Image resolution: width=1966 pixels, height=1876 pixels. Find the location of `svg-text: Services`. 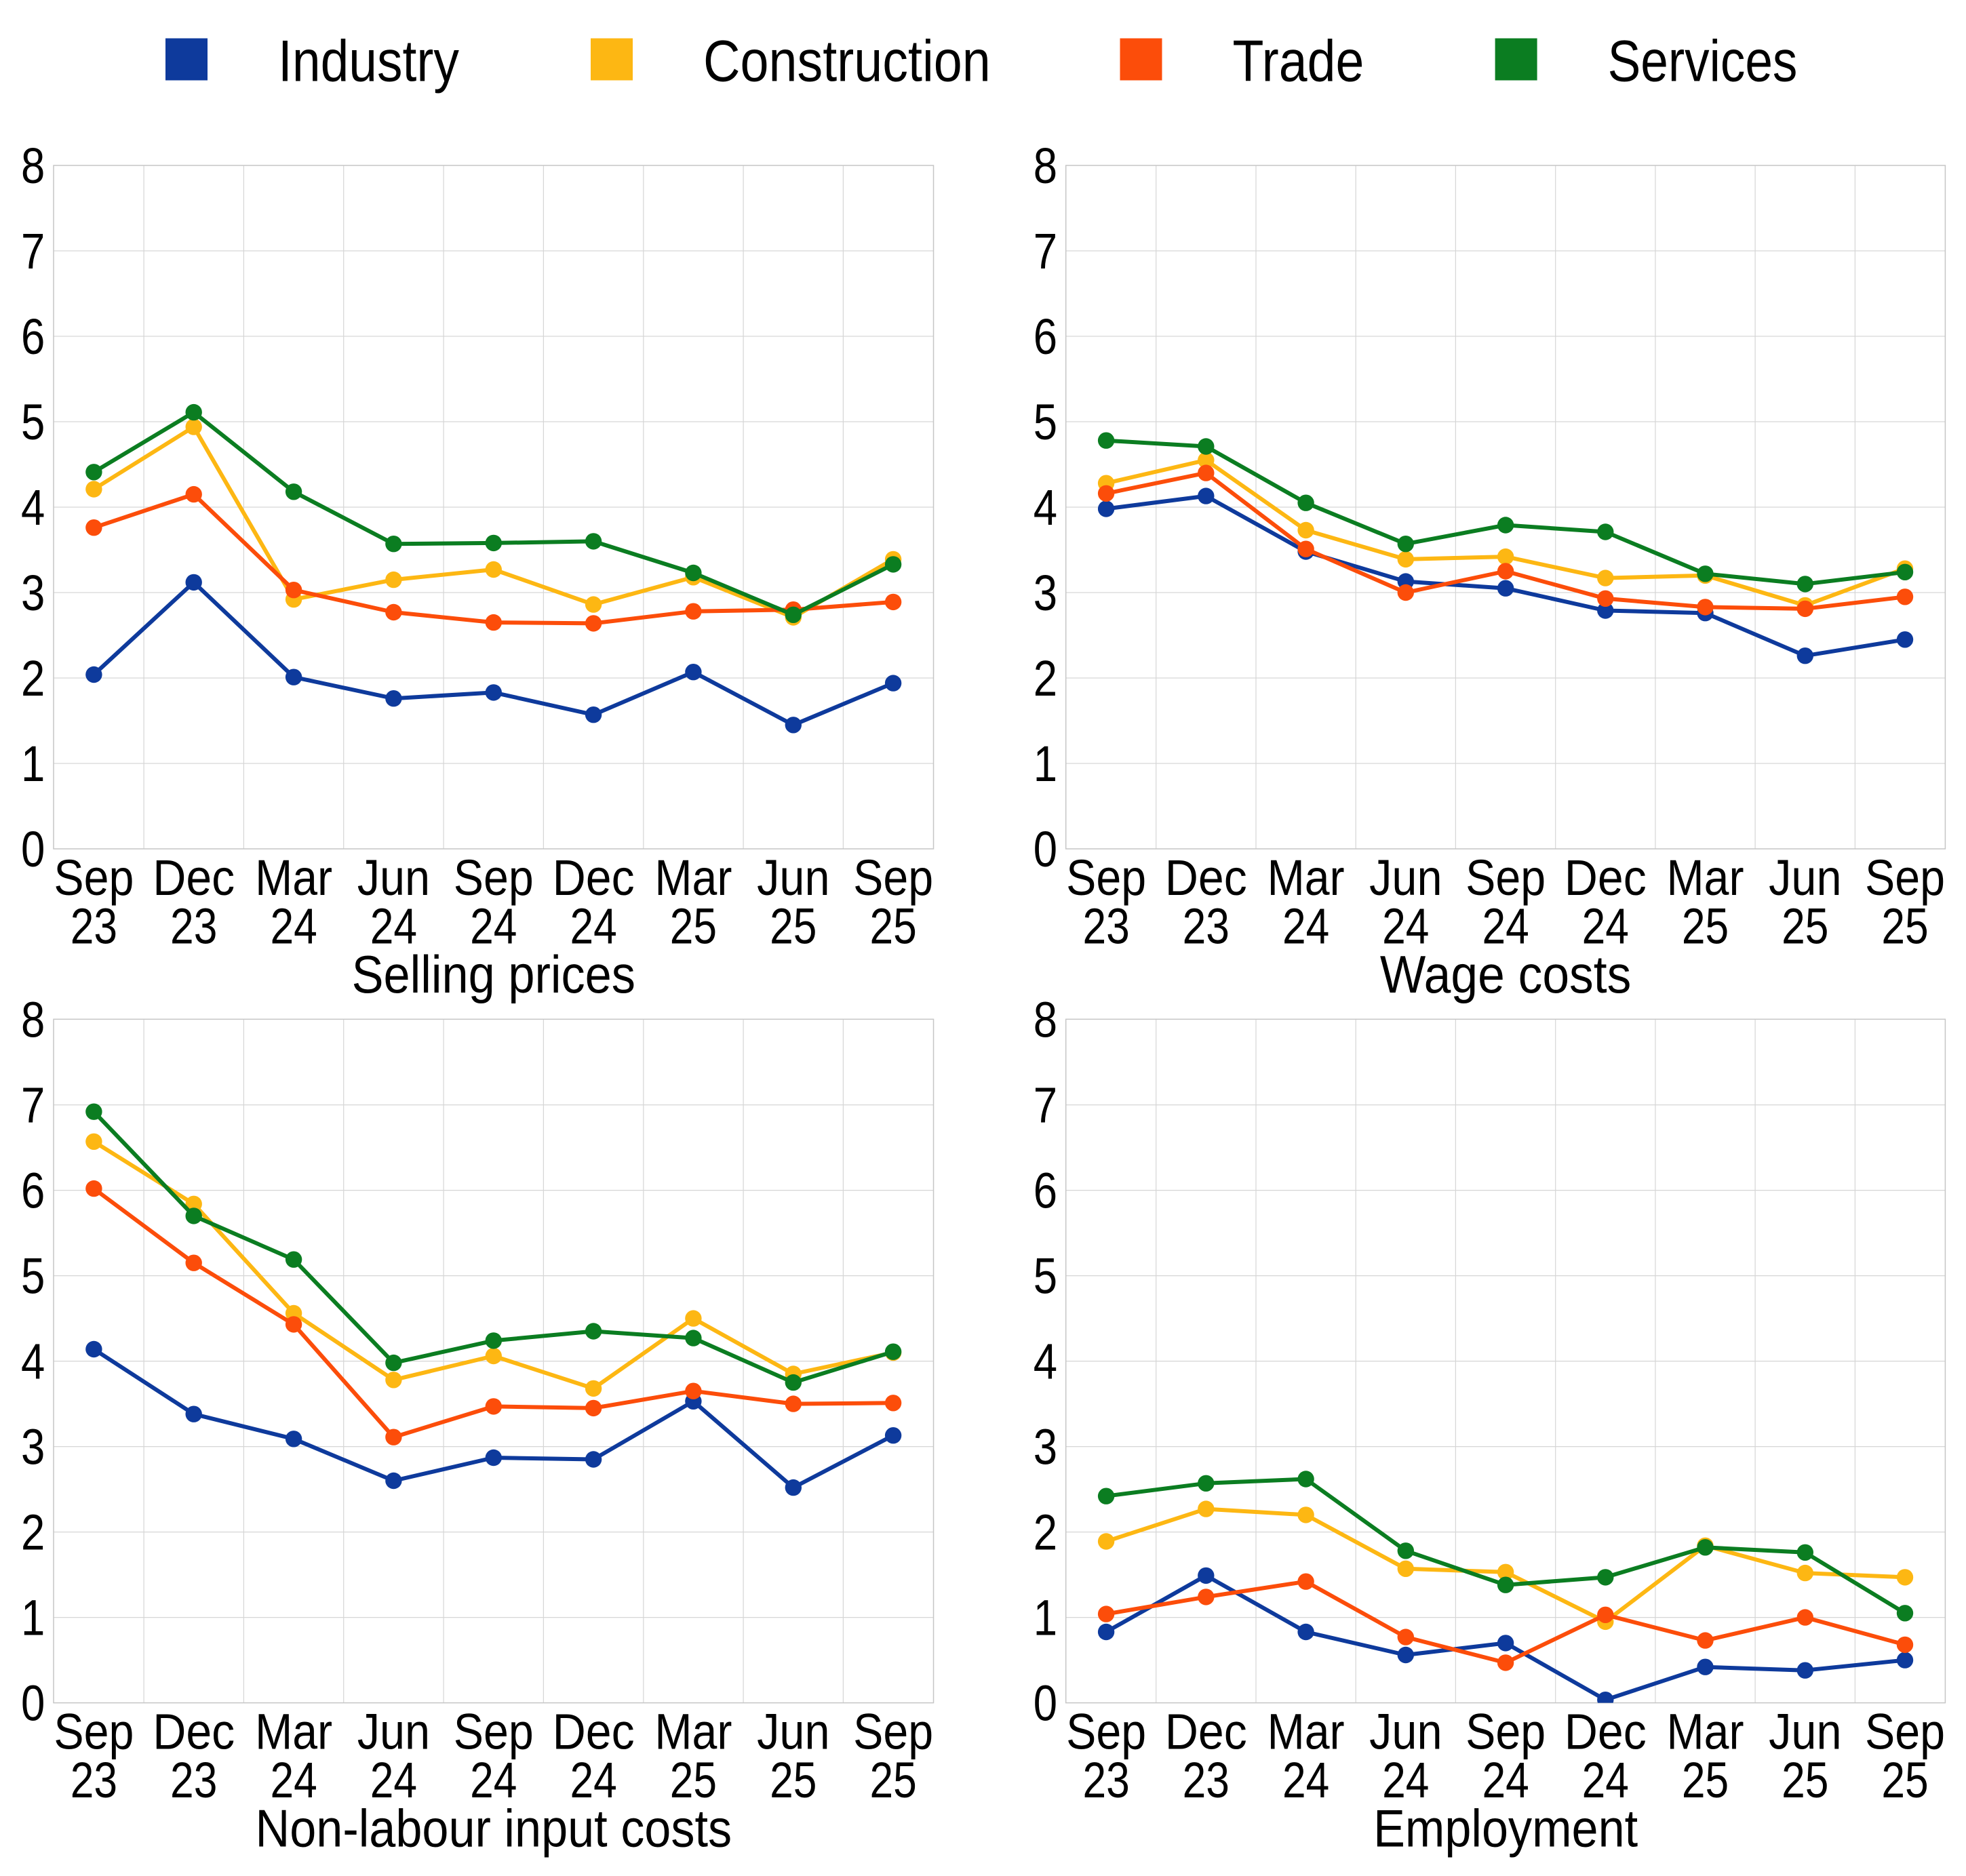

svg-text: Services is located at coordinates (1703, 61).